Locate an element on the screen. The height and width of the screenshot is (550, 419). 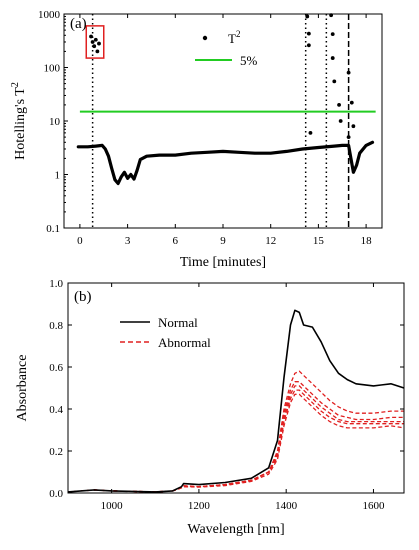
x-axis-label-a: Time [minutes] is located at coordinates (223, 262).